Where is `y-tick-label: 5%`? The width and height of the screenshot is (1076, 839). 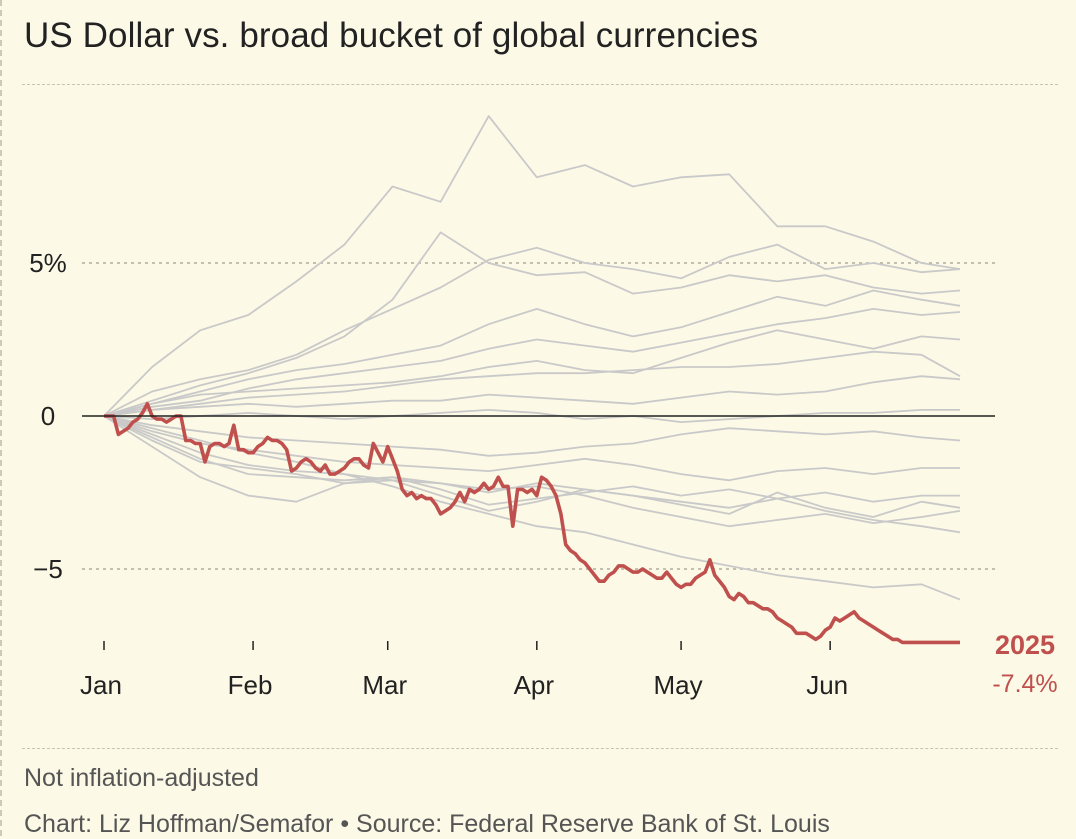
y-tick-label: 5% is located at coordinates (48, 263).